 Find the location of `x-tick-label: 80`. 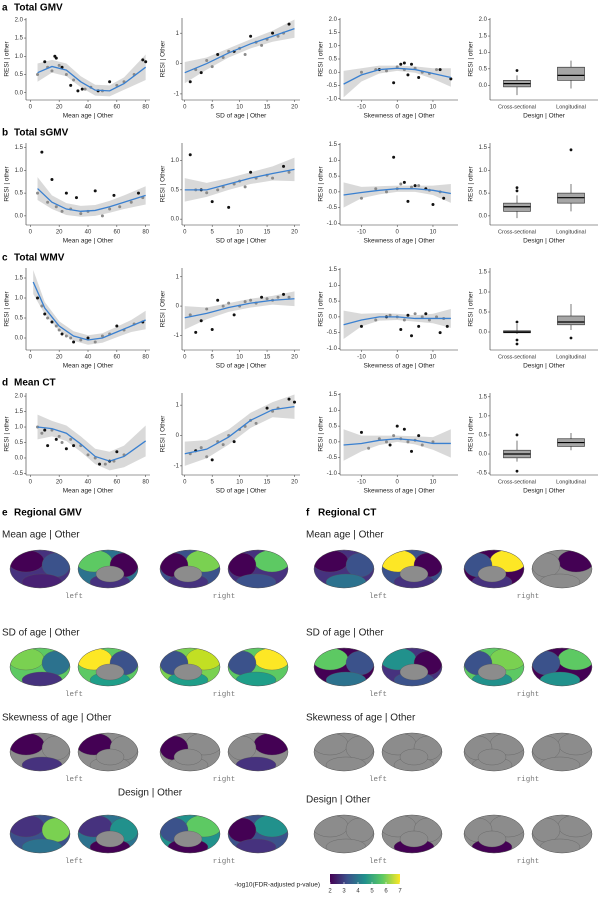

x-tick-label: 80 is located at coordinates (145, 483).